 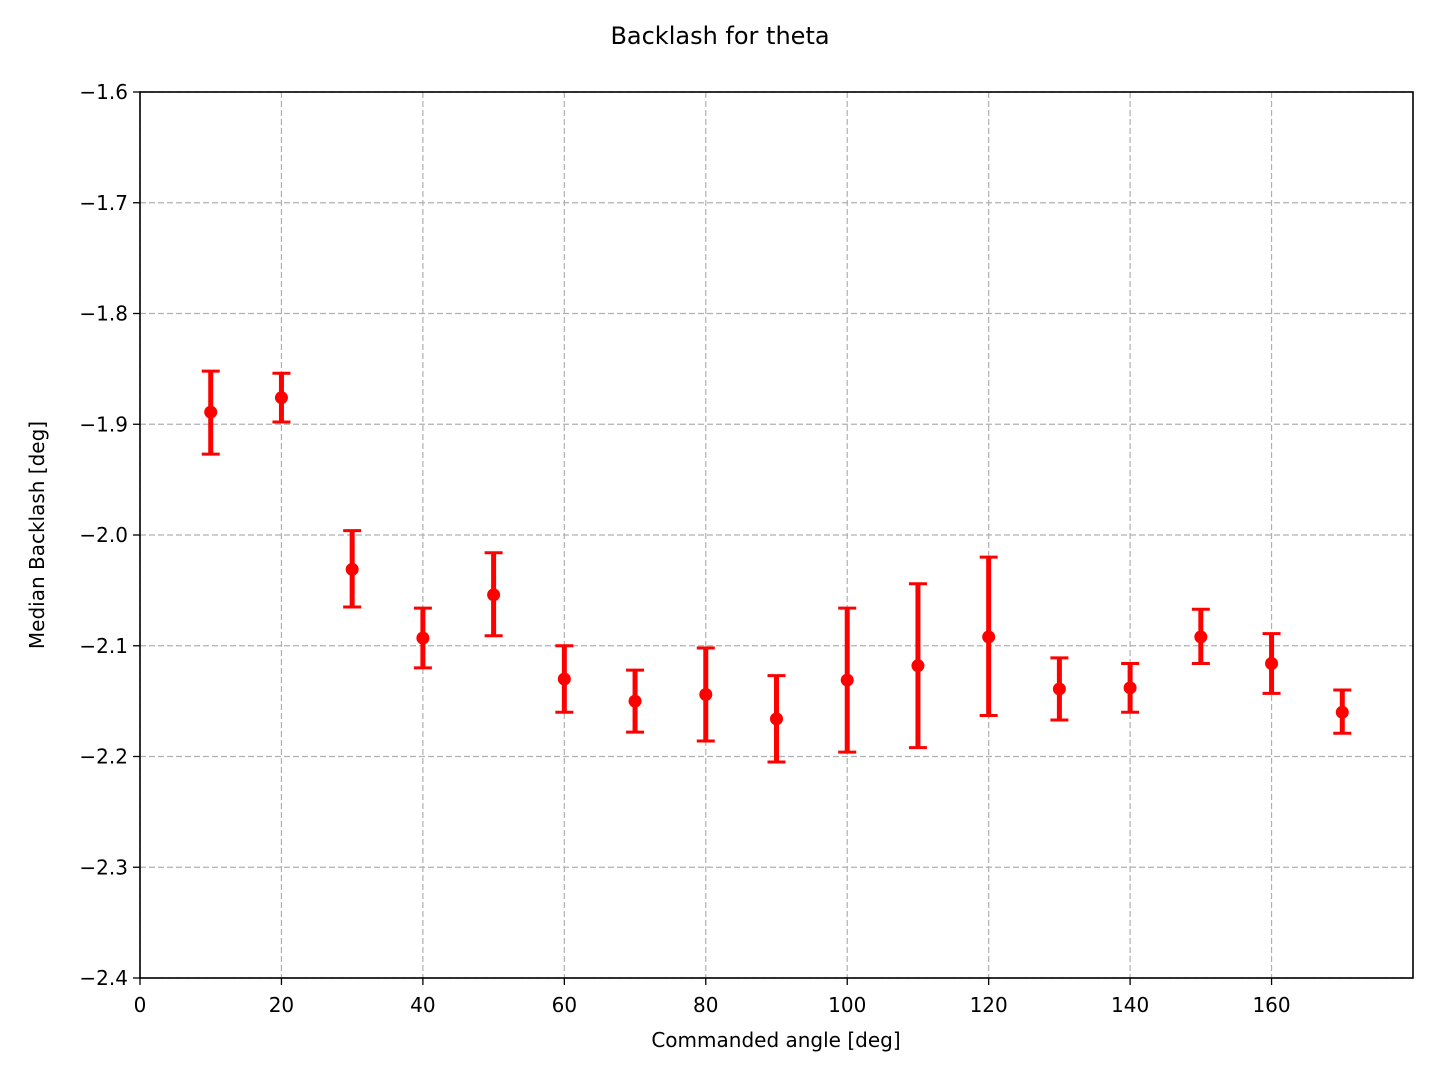 What do you see at coordinates (103, 203) in the screenshot?
I see `y-tick-label: −1.7` at bounding box center [103, 203].